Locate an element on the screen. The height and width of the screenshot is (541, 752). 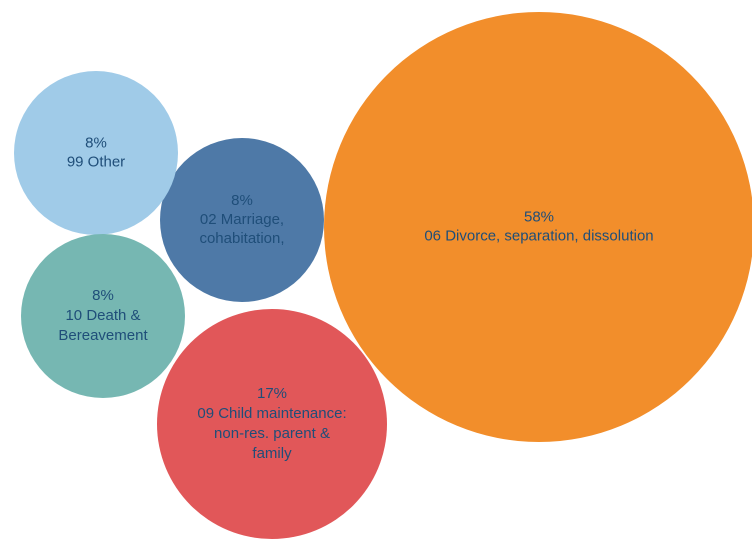
bubble-death: 8% 10 Death & Bereavement is located at coordinates (103, 316).